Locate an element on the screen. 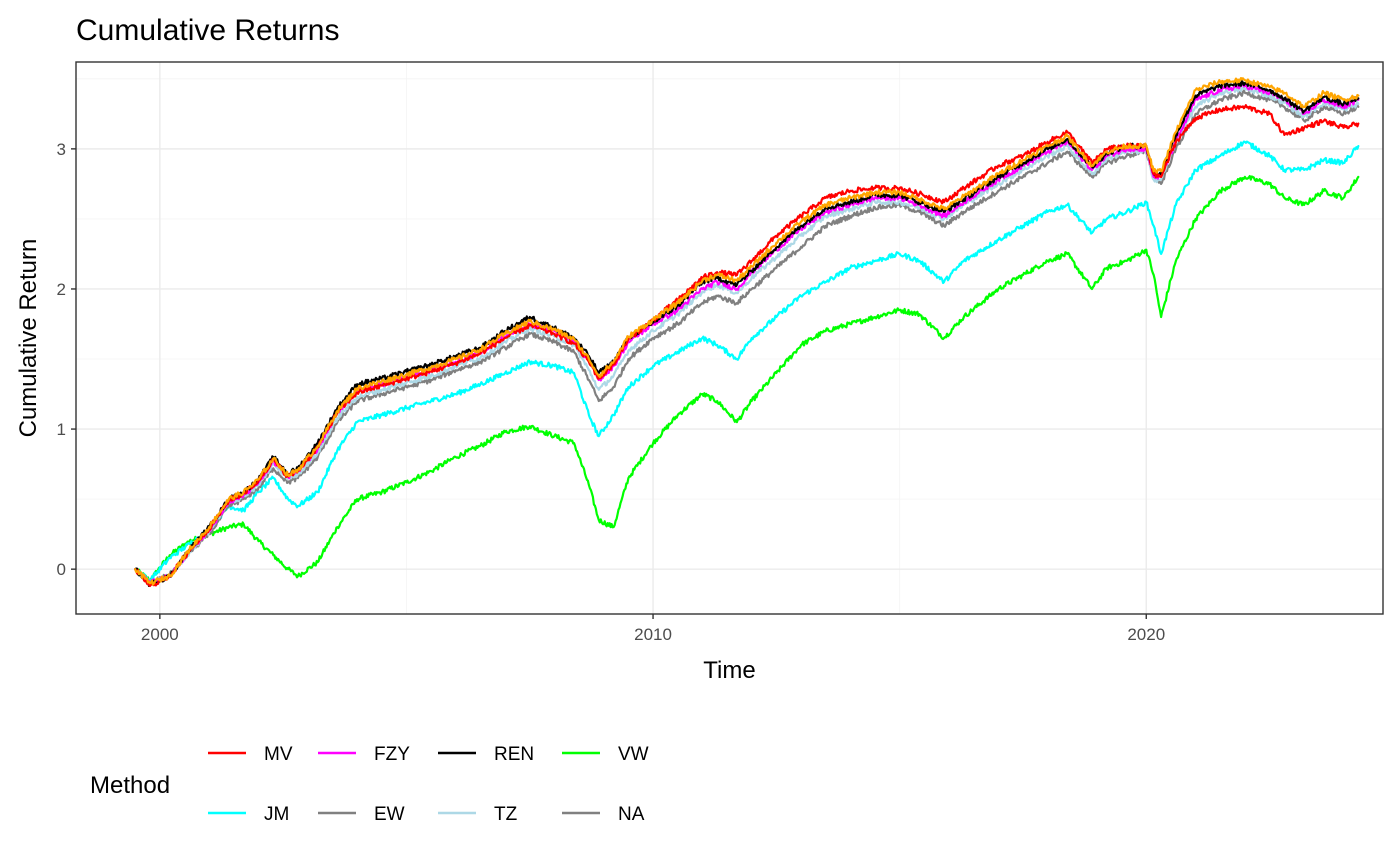  y-tick-label: 2 is located at coordinates (61, 289).